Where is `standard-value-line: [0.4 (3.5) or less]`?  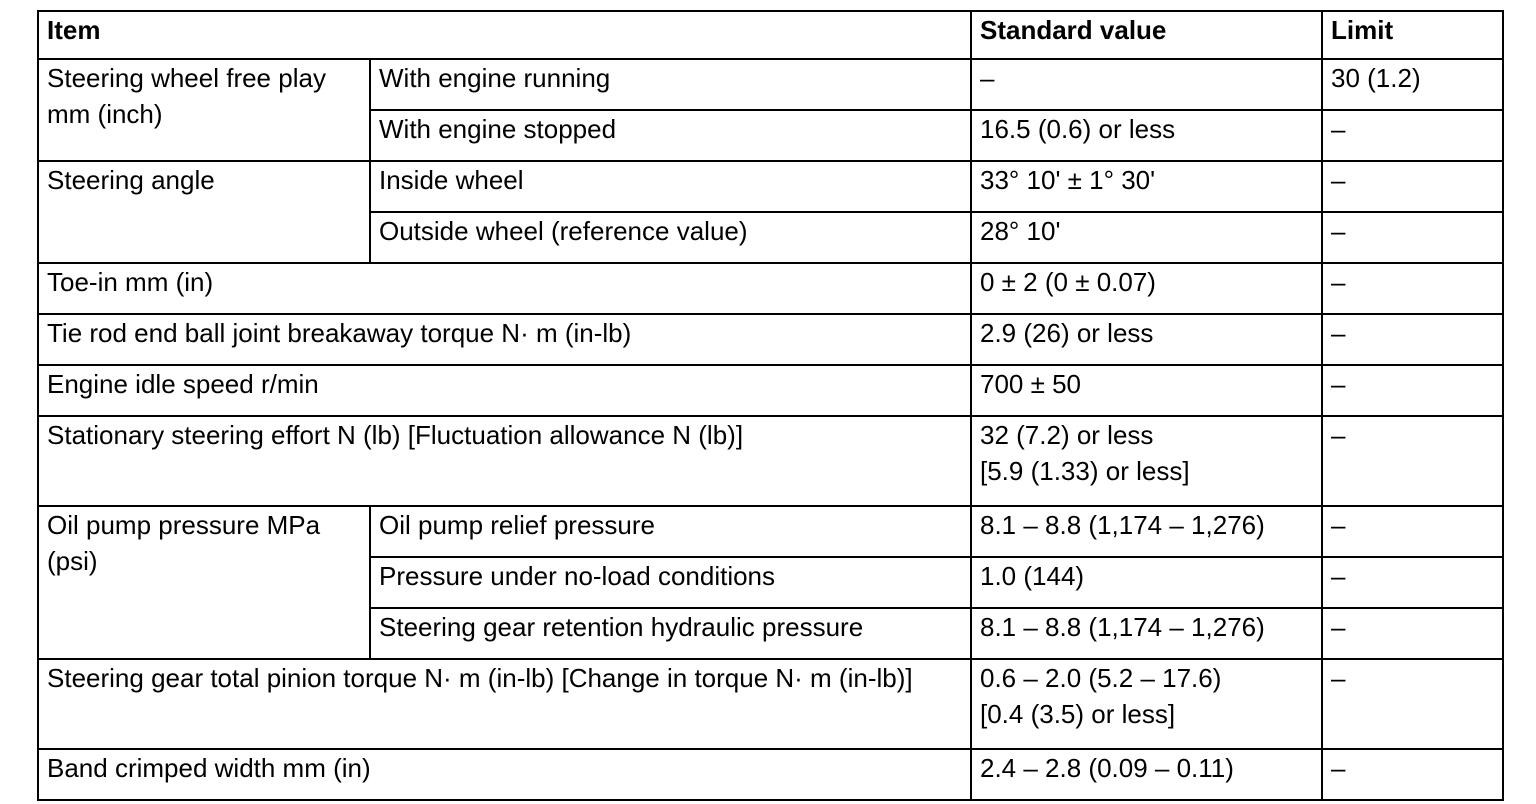
standard-value-line: [0.4 (3.5) or less] is located at coordinates (1078, 714).